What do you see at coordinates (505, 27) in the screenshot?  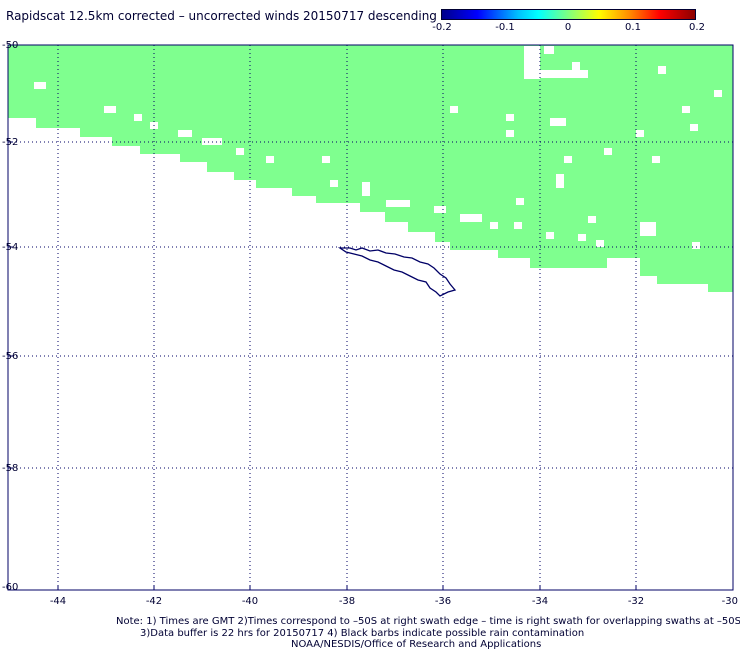 I see `colorbar-label-neg: -0.1` at bounding box center [505, 27].